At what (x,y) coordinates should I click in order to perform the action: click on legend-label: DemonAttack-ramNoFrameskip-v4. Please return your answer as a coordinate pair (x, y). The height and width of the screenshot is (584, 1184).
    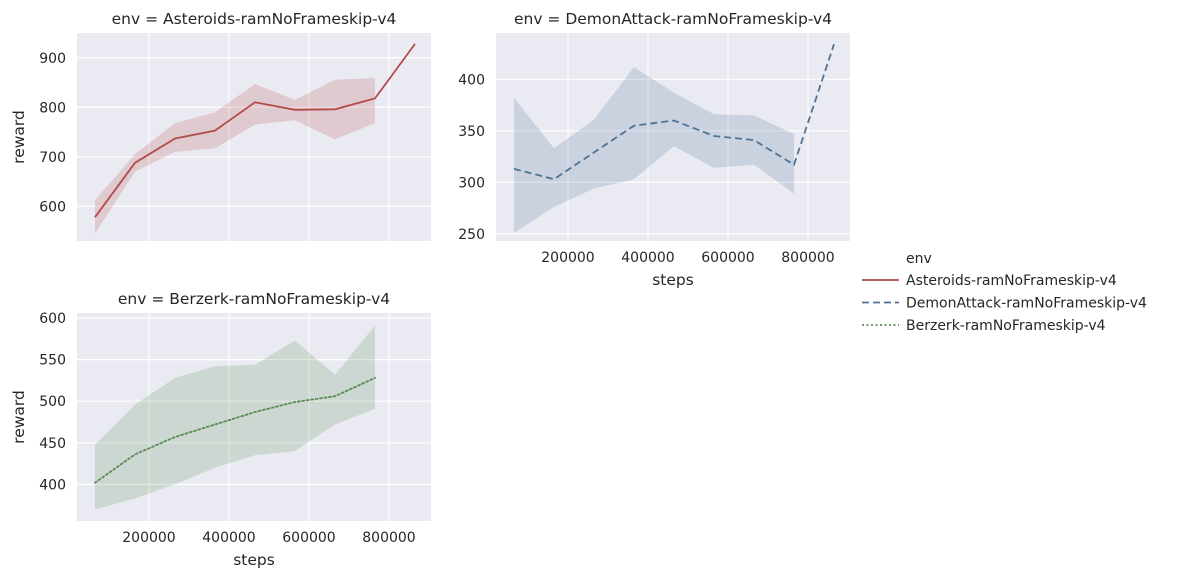
    Looking at the image, I should click on (1026, 304).